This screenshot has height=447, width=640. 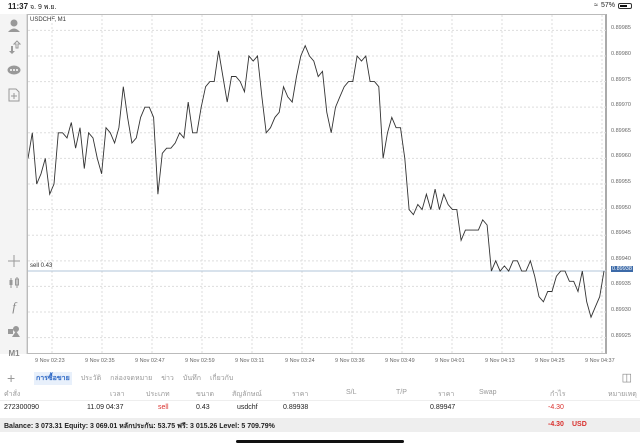 What do you see at coordinates (50, 361) in the screenshot?
I see `time-tick: 9 Nov 02:23` at bounding box center [50, 361].